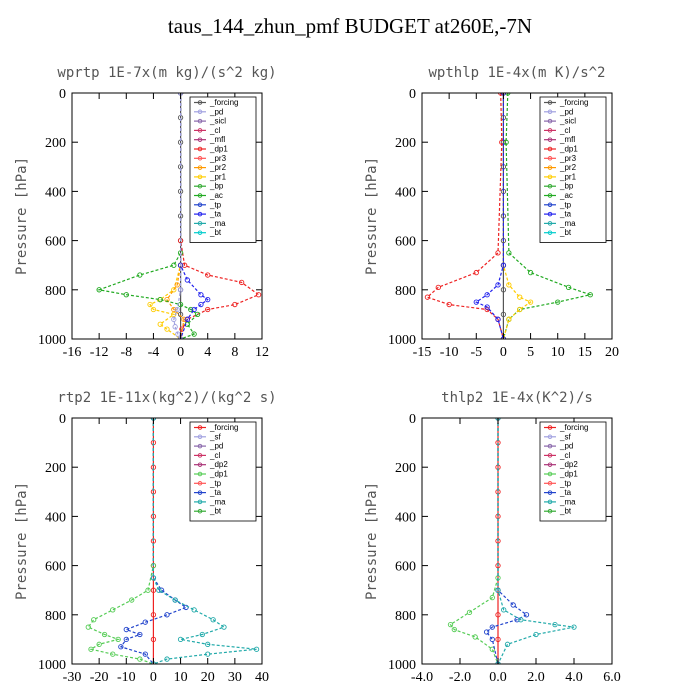  Describe the element at coordinates (215, 483) in the screenshot. I see `legend-label-tp: _tp` at that location.